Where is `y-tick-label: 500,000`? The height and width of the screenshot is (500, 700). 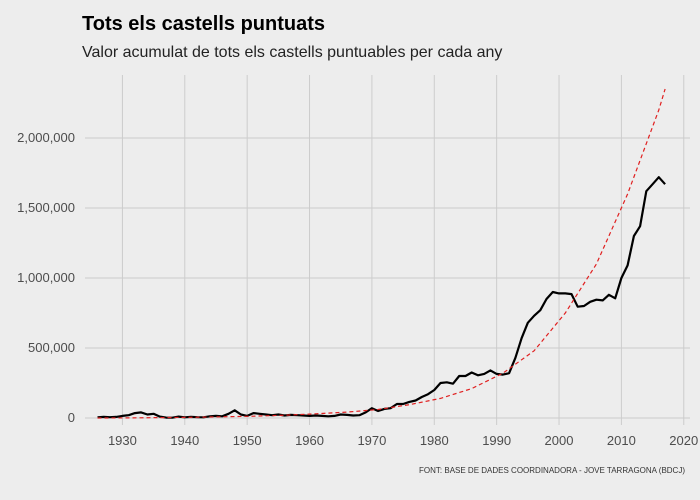
y-tick-label: 500,000 is located at coordinates (51, 347).